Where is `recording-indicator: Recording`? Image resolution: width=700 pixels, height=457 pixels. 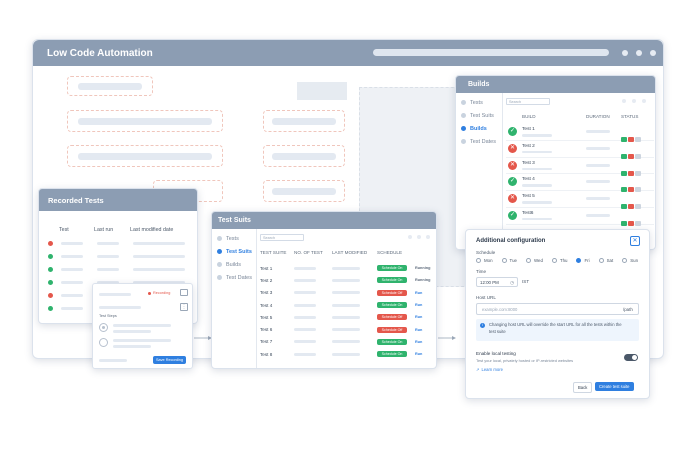
recording-indicator: Recording is located at coordinates (159, 293).